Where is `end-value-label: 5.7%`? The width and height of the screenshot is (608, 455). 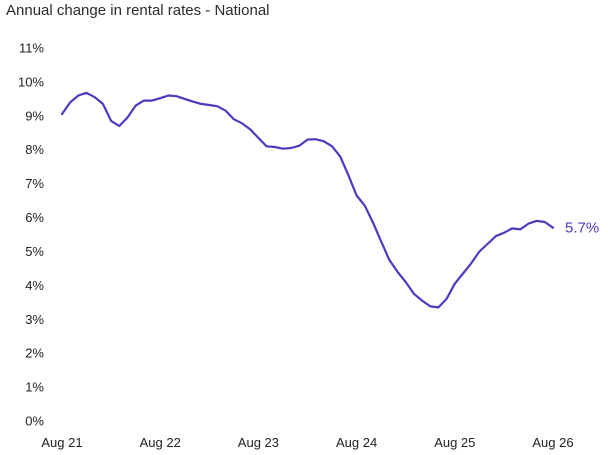 end-value-label: 5.7% is located at coordinates (582, 228).